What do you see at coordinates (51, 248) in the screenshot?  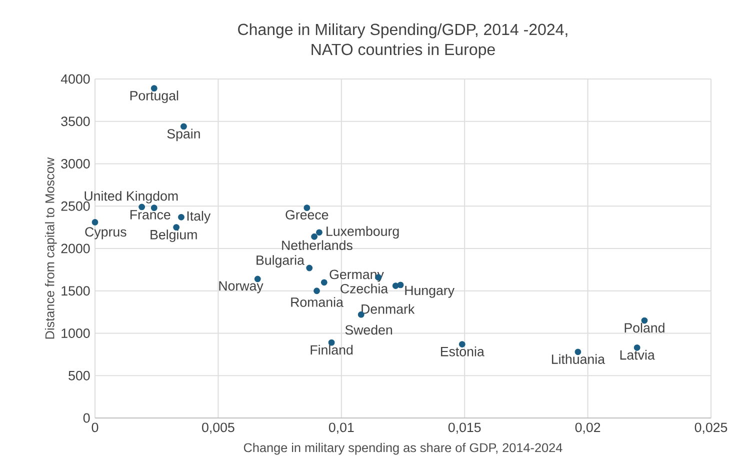 I see `y-axis-title: Distance from capital to Moscow` at bounding box center [51, 248].